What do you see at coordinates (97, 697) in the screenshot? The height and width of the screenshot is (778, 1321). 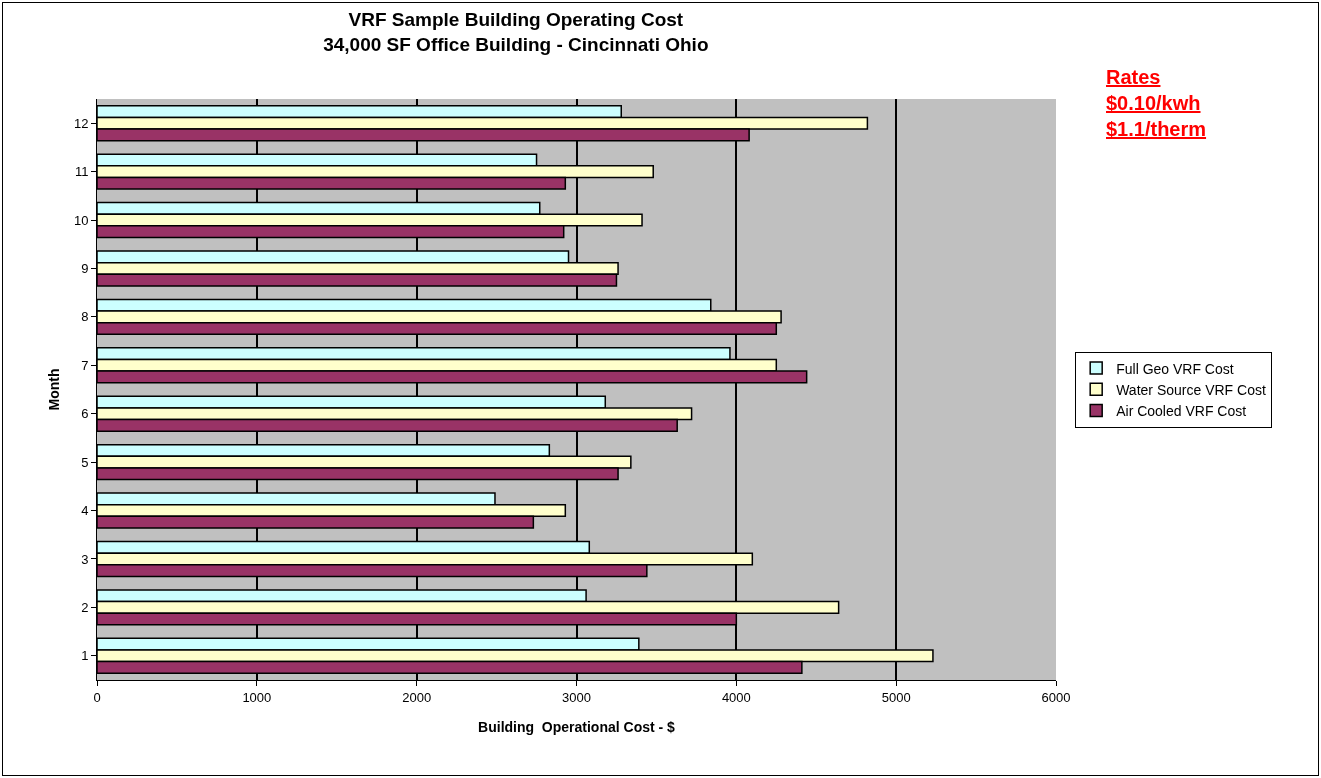 I see `x-tick-label: 0` at bounding box center [97, 697].